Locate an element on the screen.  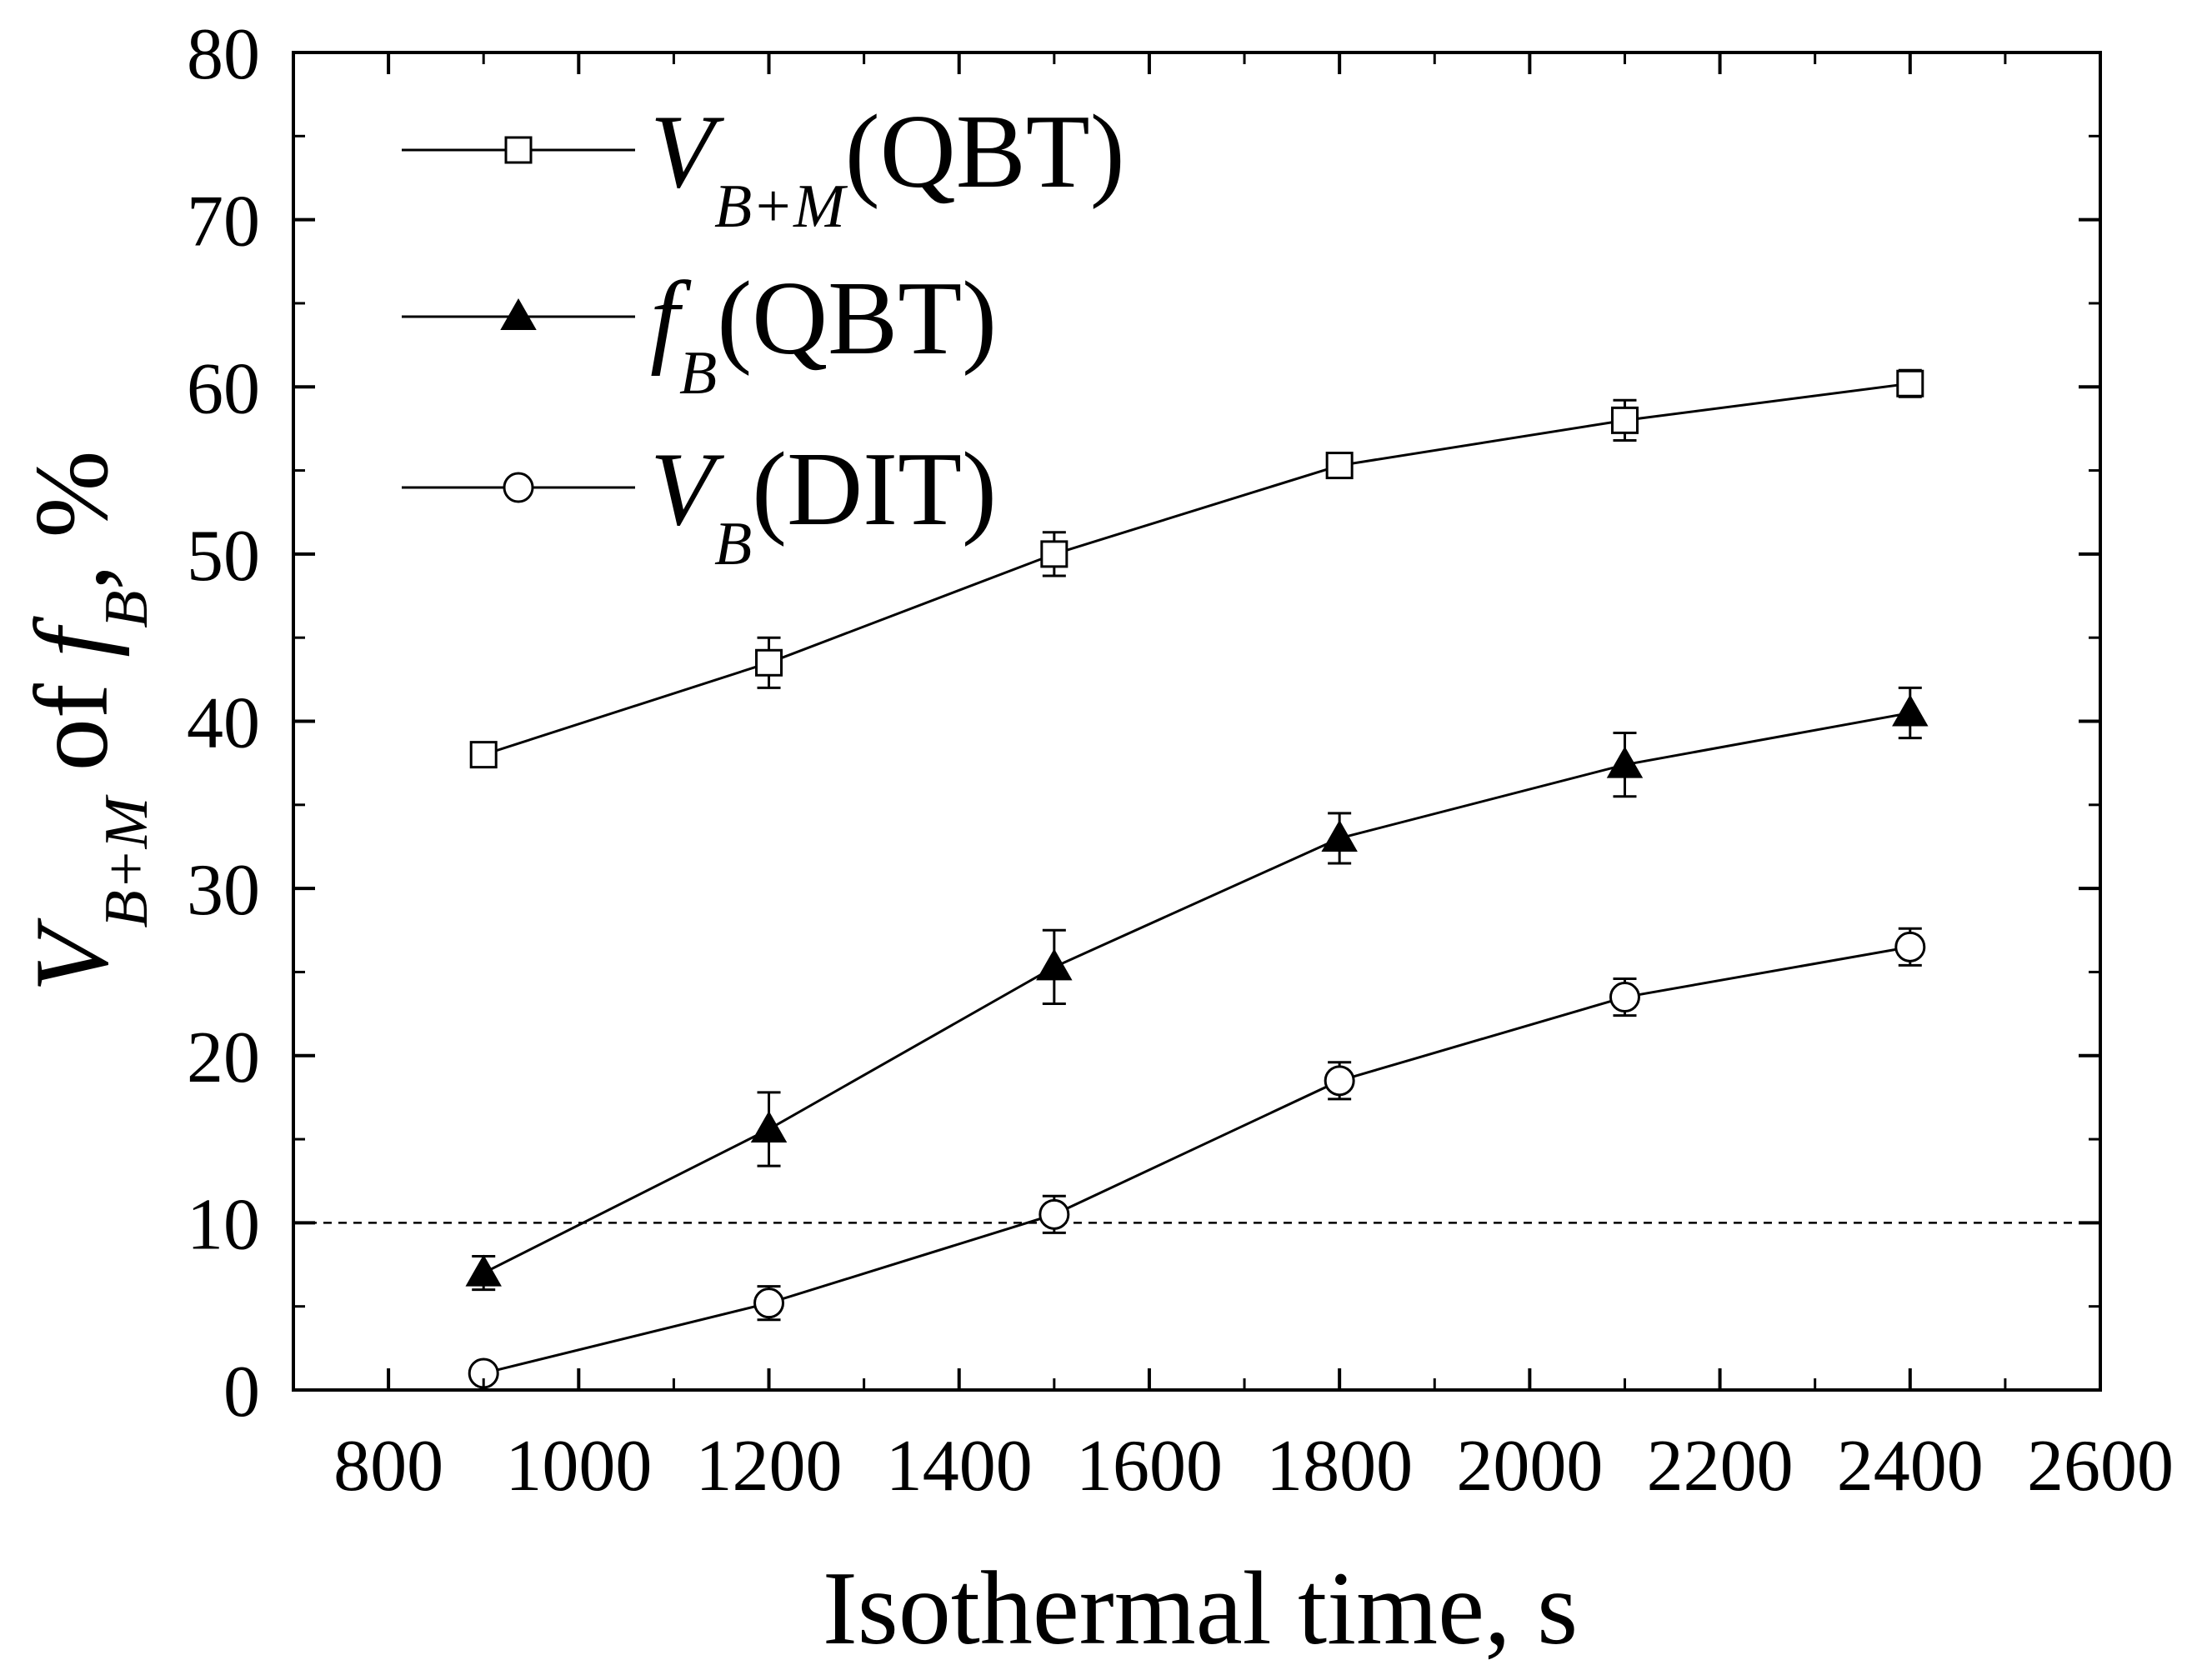
legend-item-f-b-qbt: fB(QBT) is located at coordinates (699, 334).